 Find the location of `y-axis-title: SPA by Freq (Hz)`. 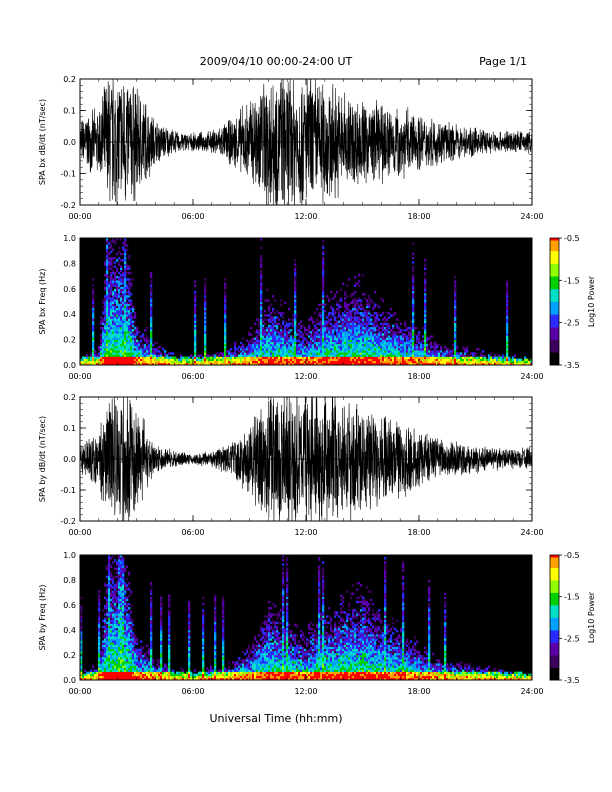

y-axis-title: SPA by Freq (Hz) is located at coordinates (42, 618).